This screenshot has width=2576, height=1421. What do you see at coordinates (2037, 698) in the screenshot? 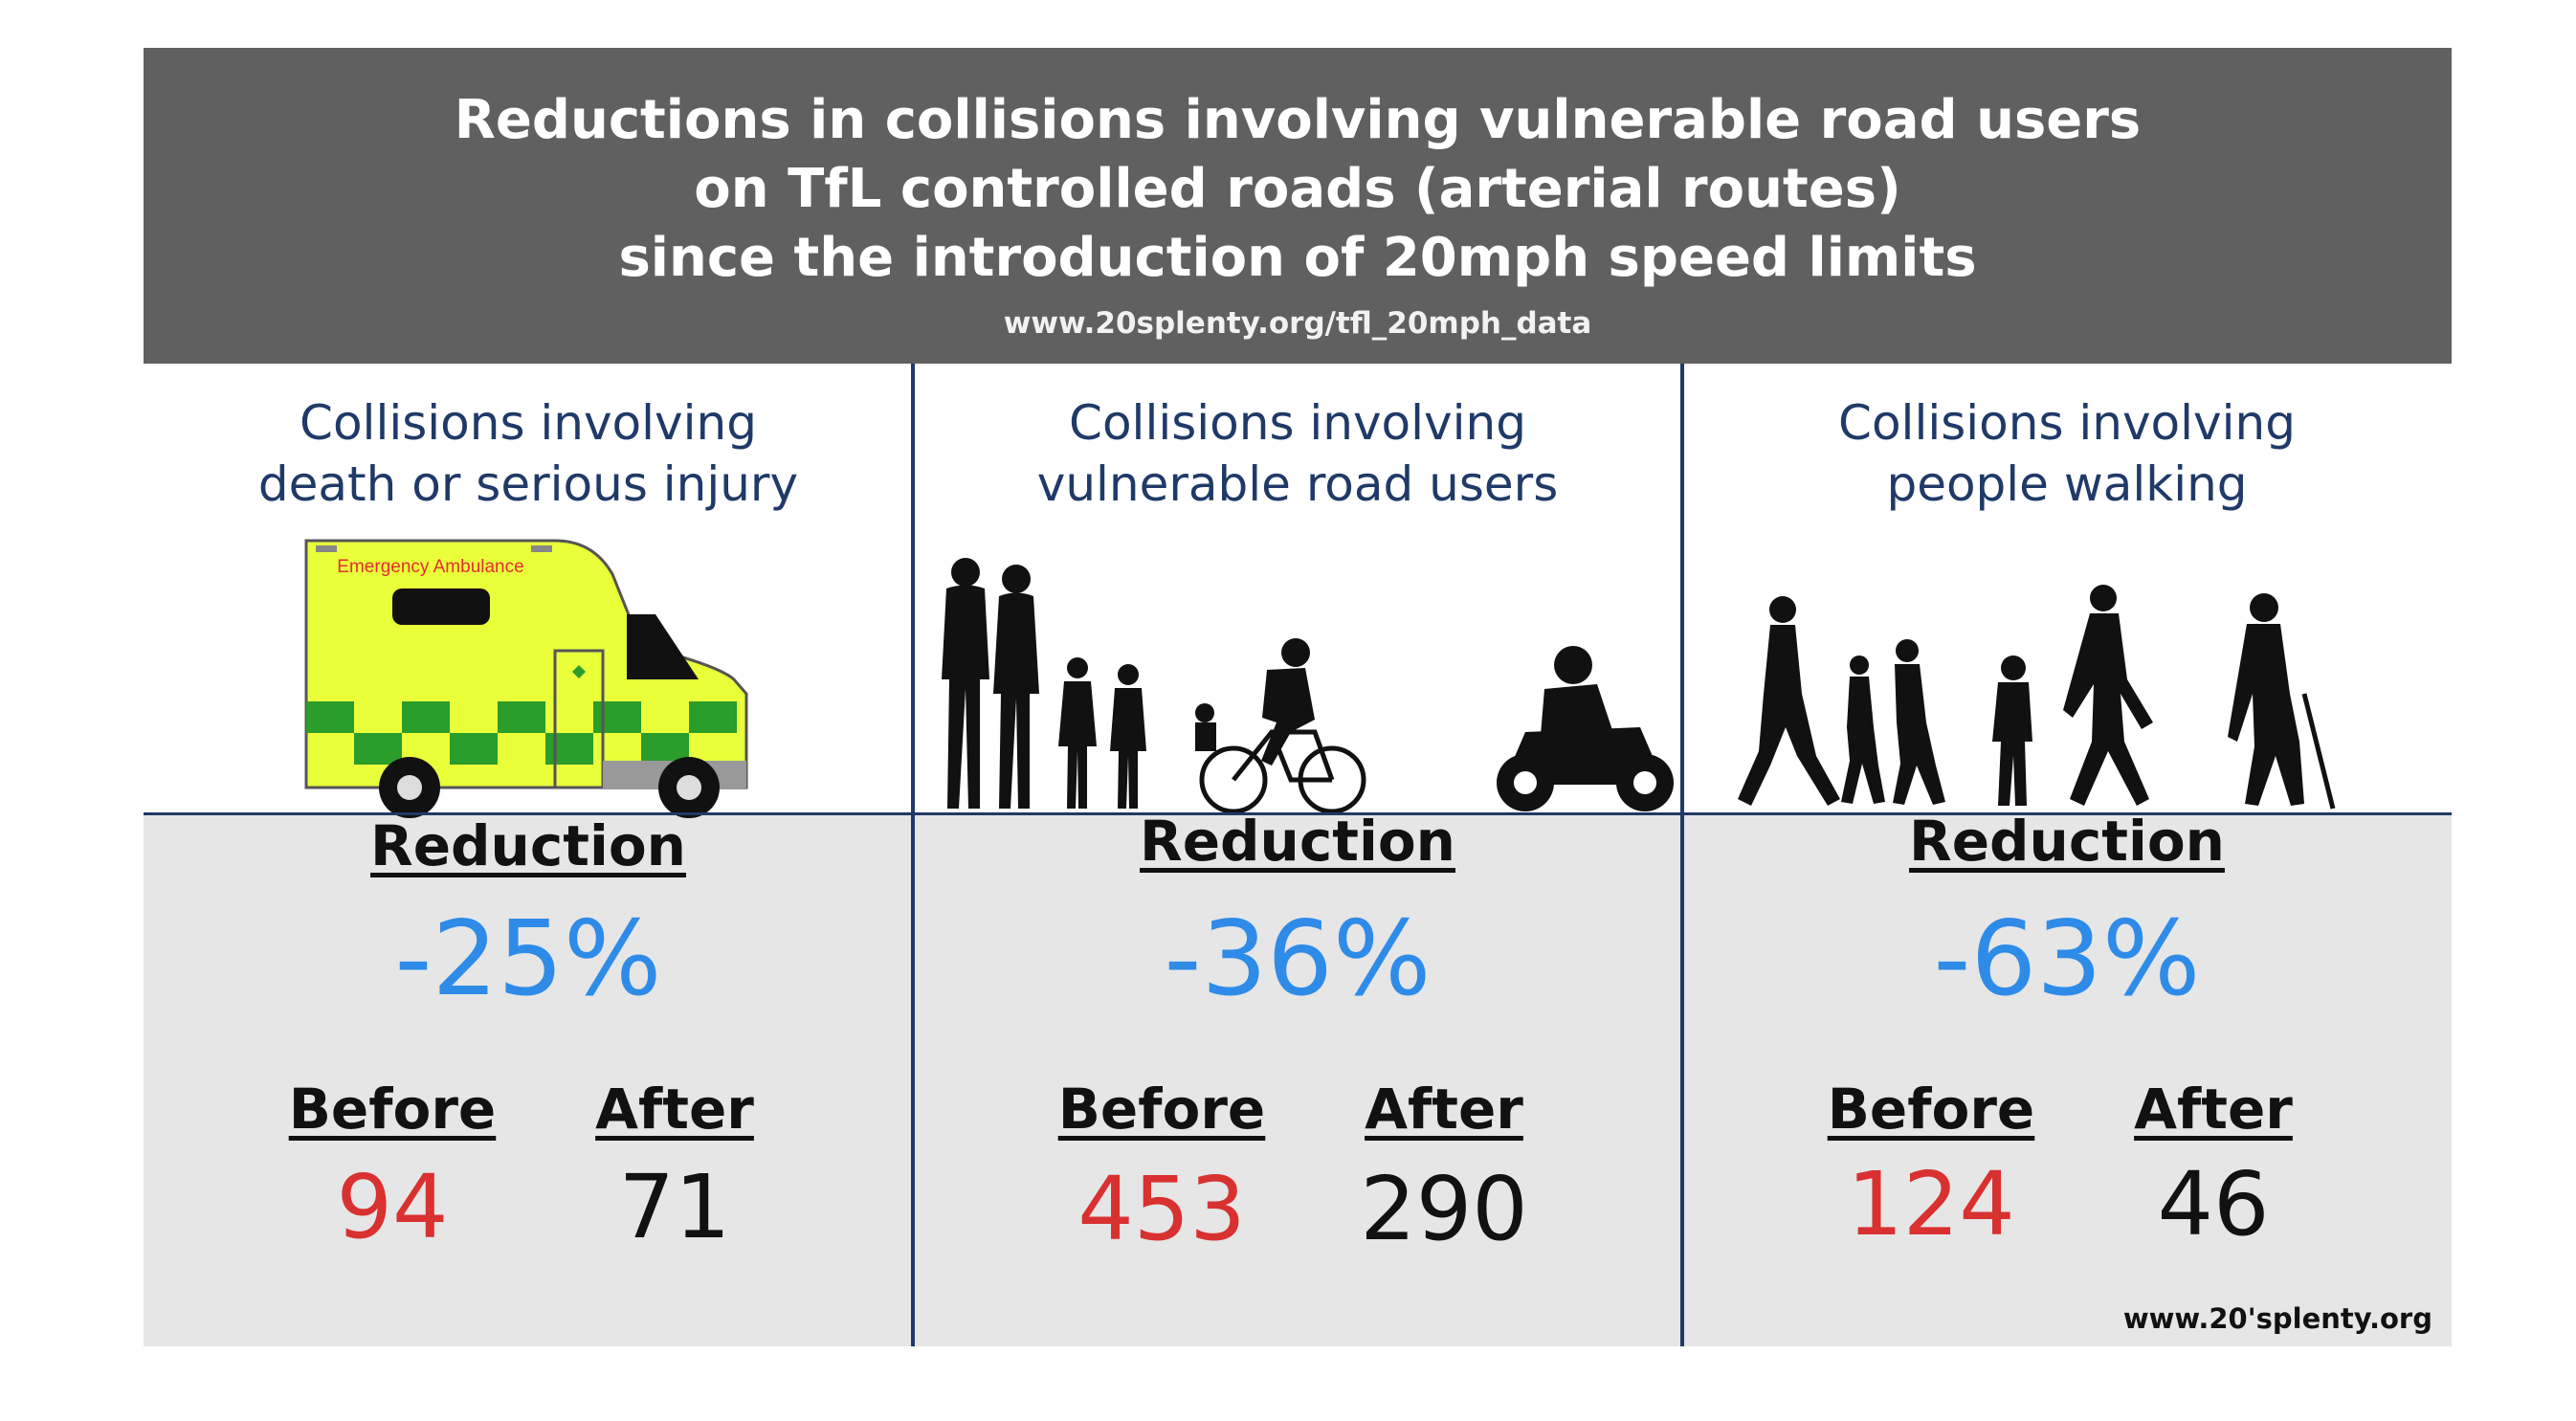
I see `walking-people-icon` at bounding box center [2037, 698].